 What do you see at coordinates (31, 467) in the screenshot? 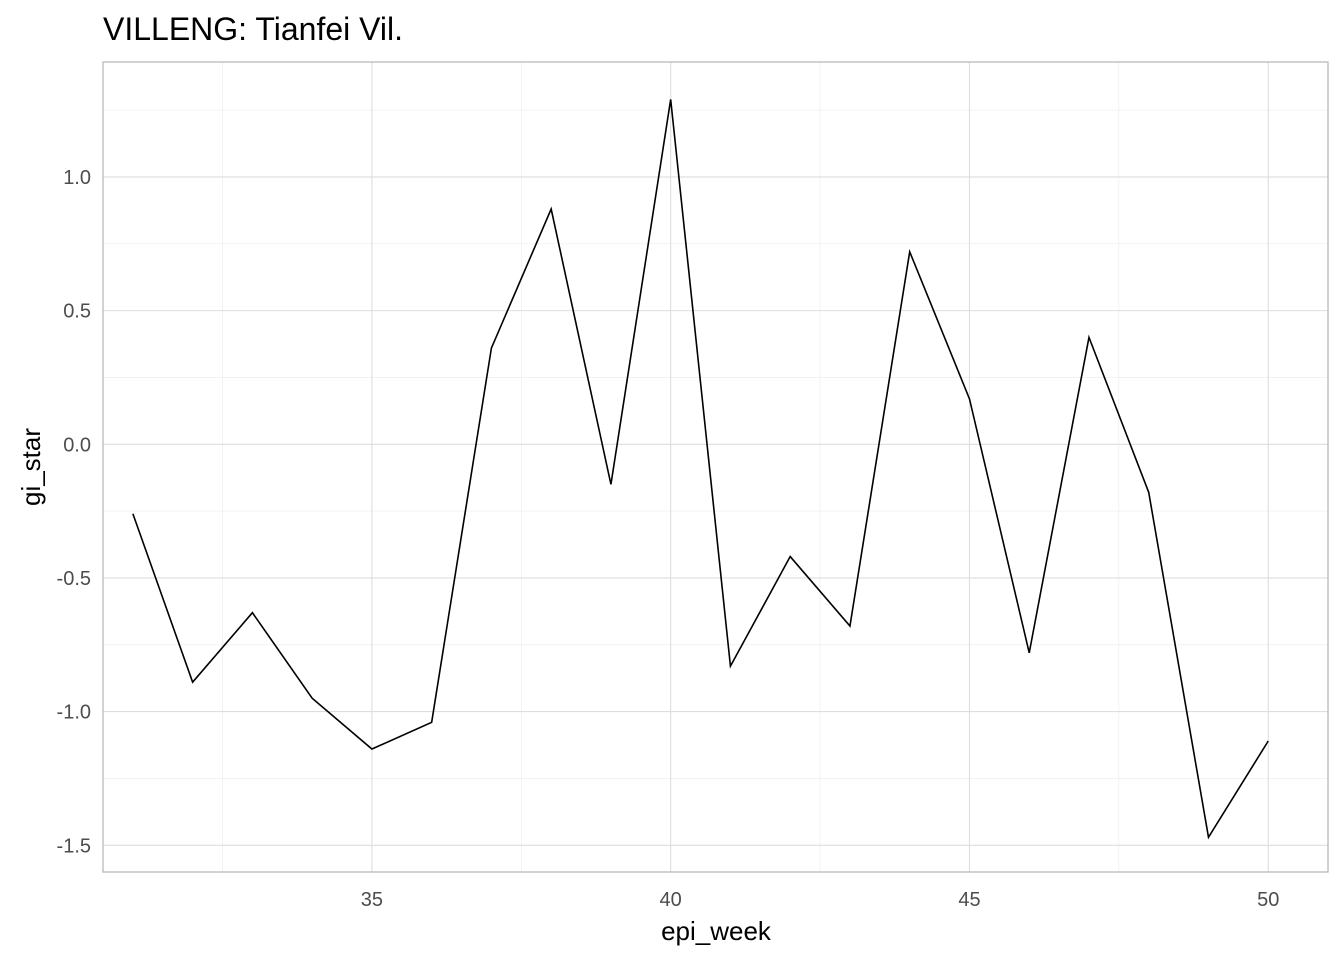
I see `y-axis-title: gi_star` at bounding box center [31, 467].